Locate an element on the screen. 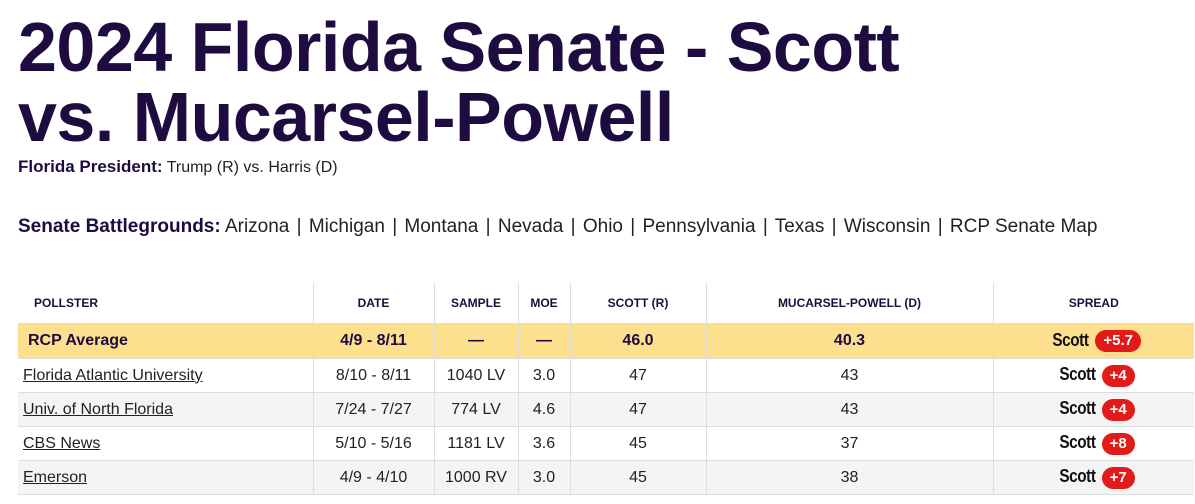 The image size is (1195, 504). battleground-link: Texas is located at coordinates (799, 226).